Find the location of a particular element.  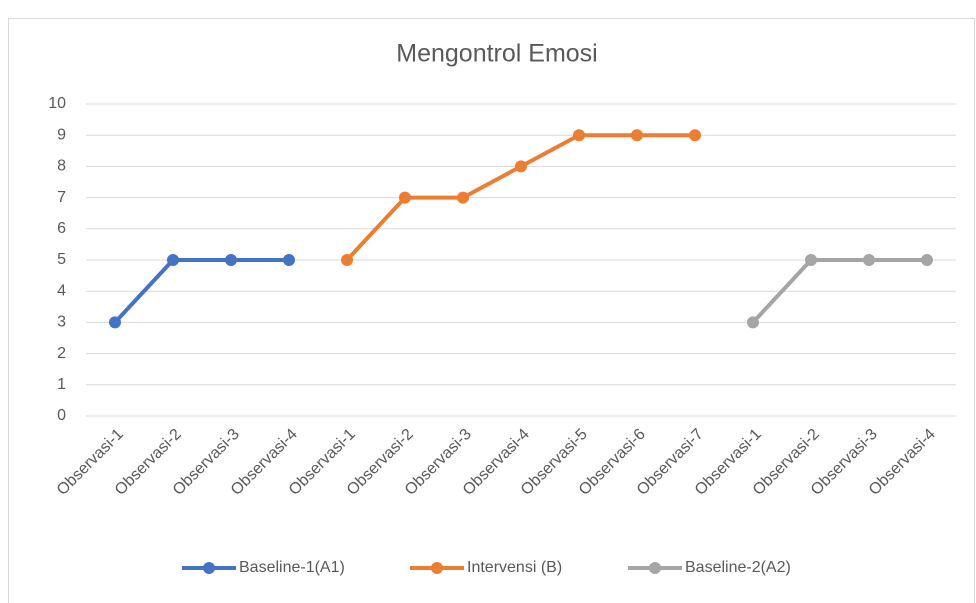

y-tick-label: 1 is located at coordinates (61, 384).